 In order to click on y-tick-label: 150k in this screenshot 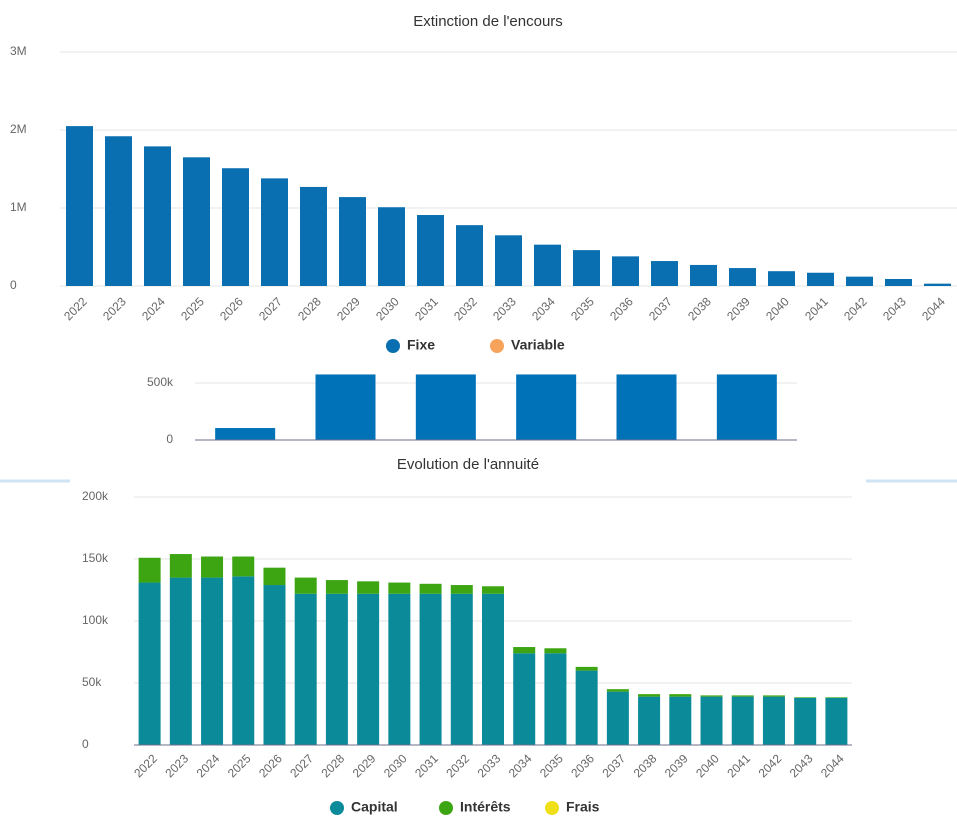, I will do `click(95, 558)`.